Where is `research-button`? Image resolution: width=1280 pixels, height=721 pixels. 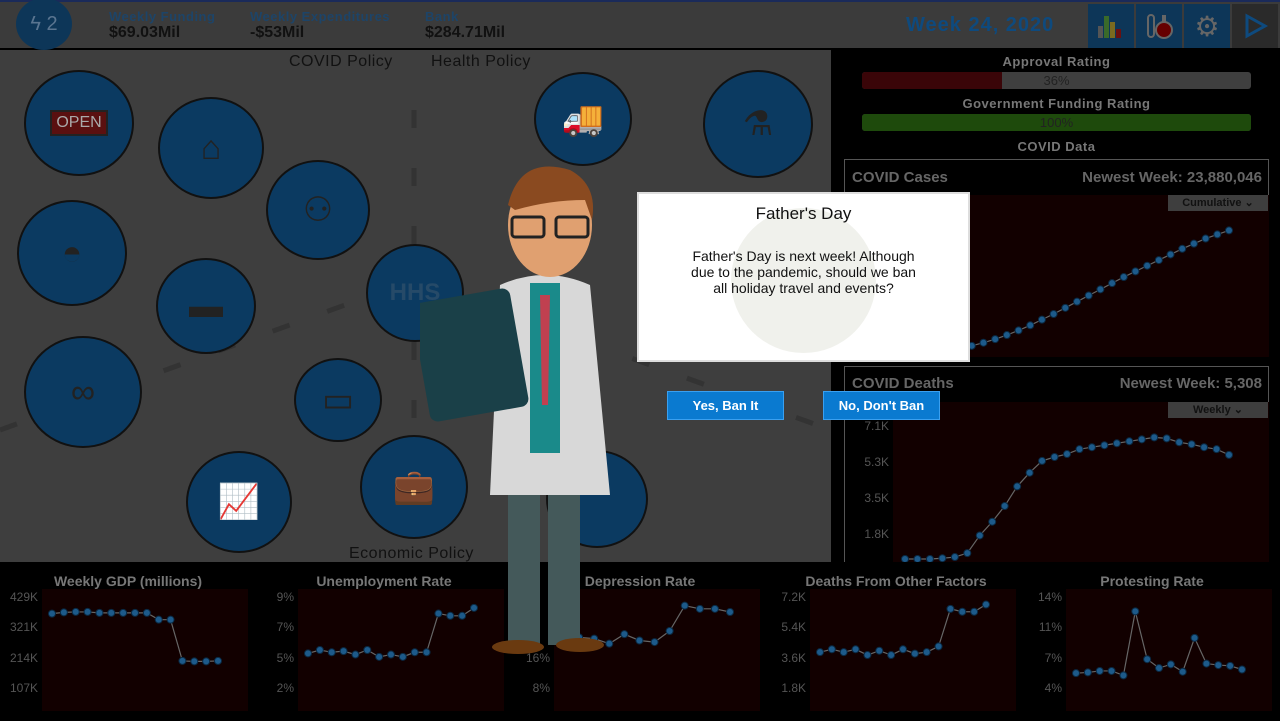 research-button is located at coordinates (1159, 26).